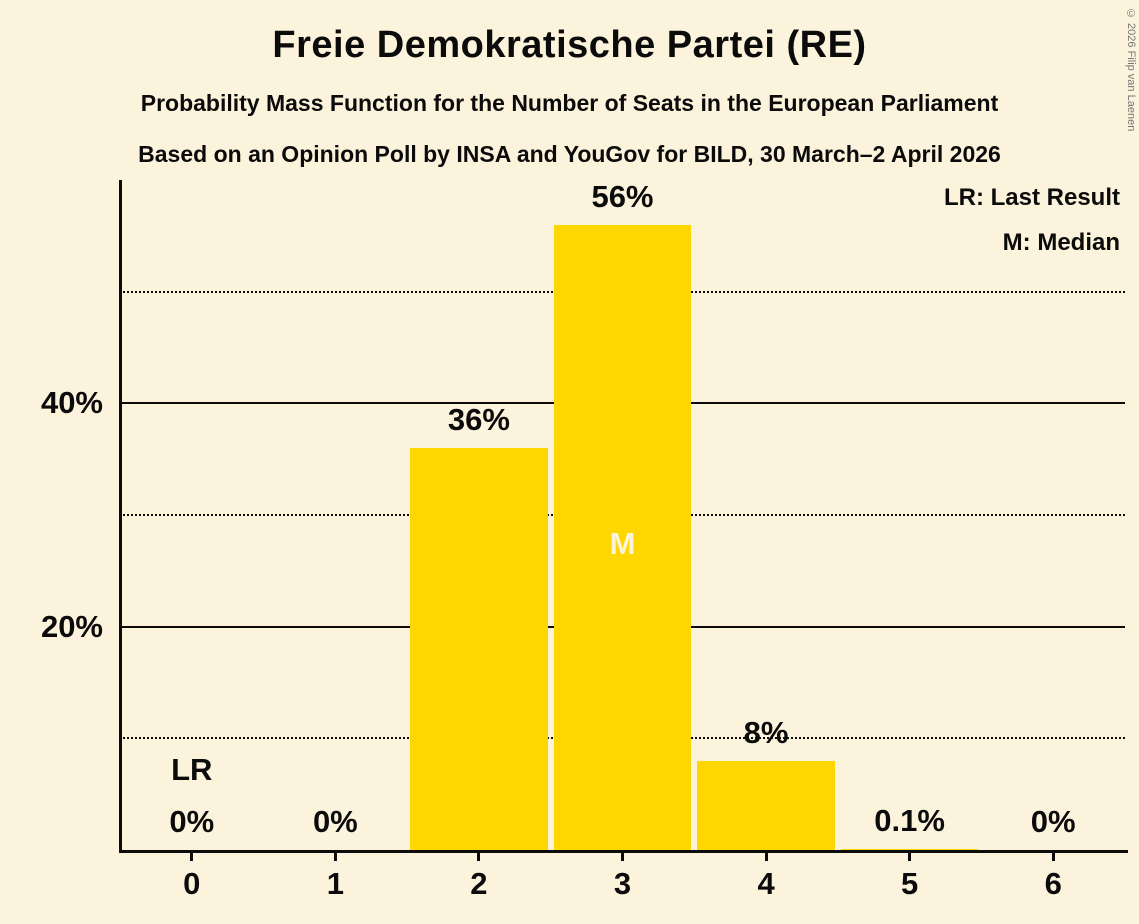 This screenshot has width=1139, height=924. I want to click on x-tick-label: 6, so click(1053, 883).